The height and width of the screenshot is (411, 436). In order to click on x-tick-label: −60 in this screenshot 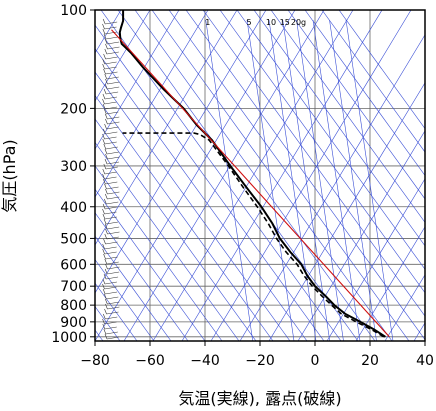, I will do `click(150, 361)`.